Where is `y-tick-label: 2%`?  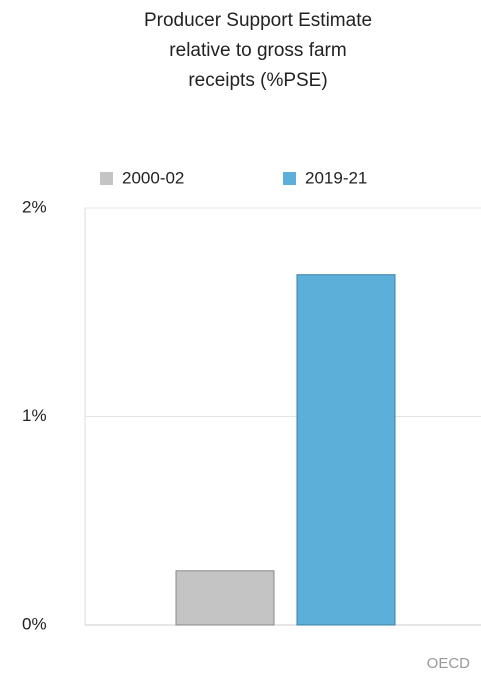
y-tick-label: 2% is located at coordinates (34, 206).